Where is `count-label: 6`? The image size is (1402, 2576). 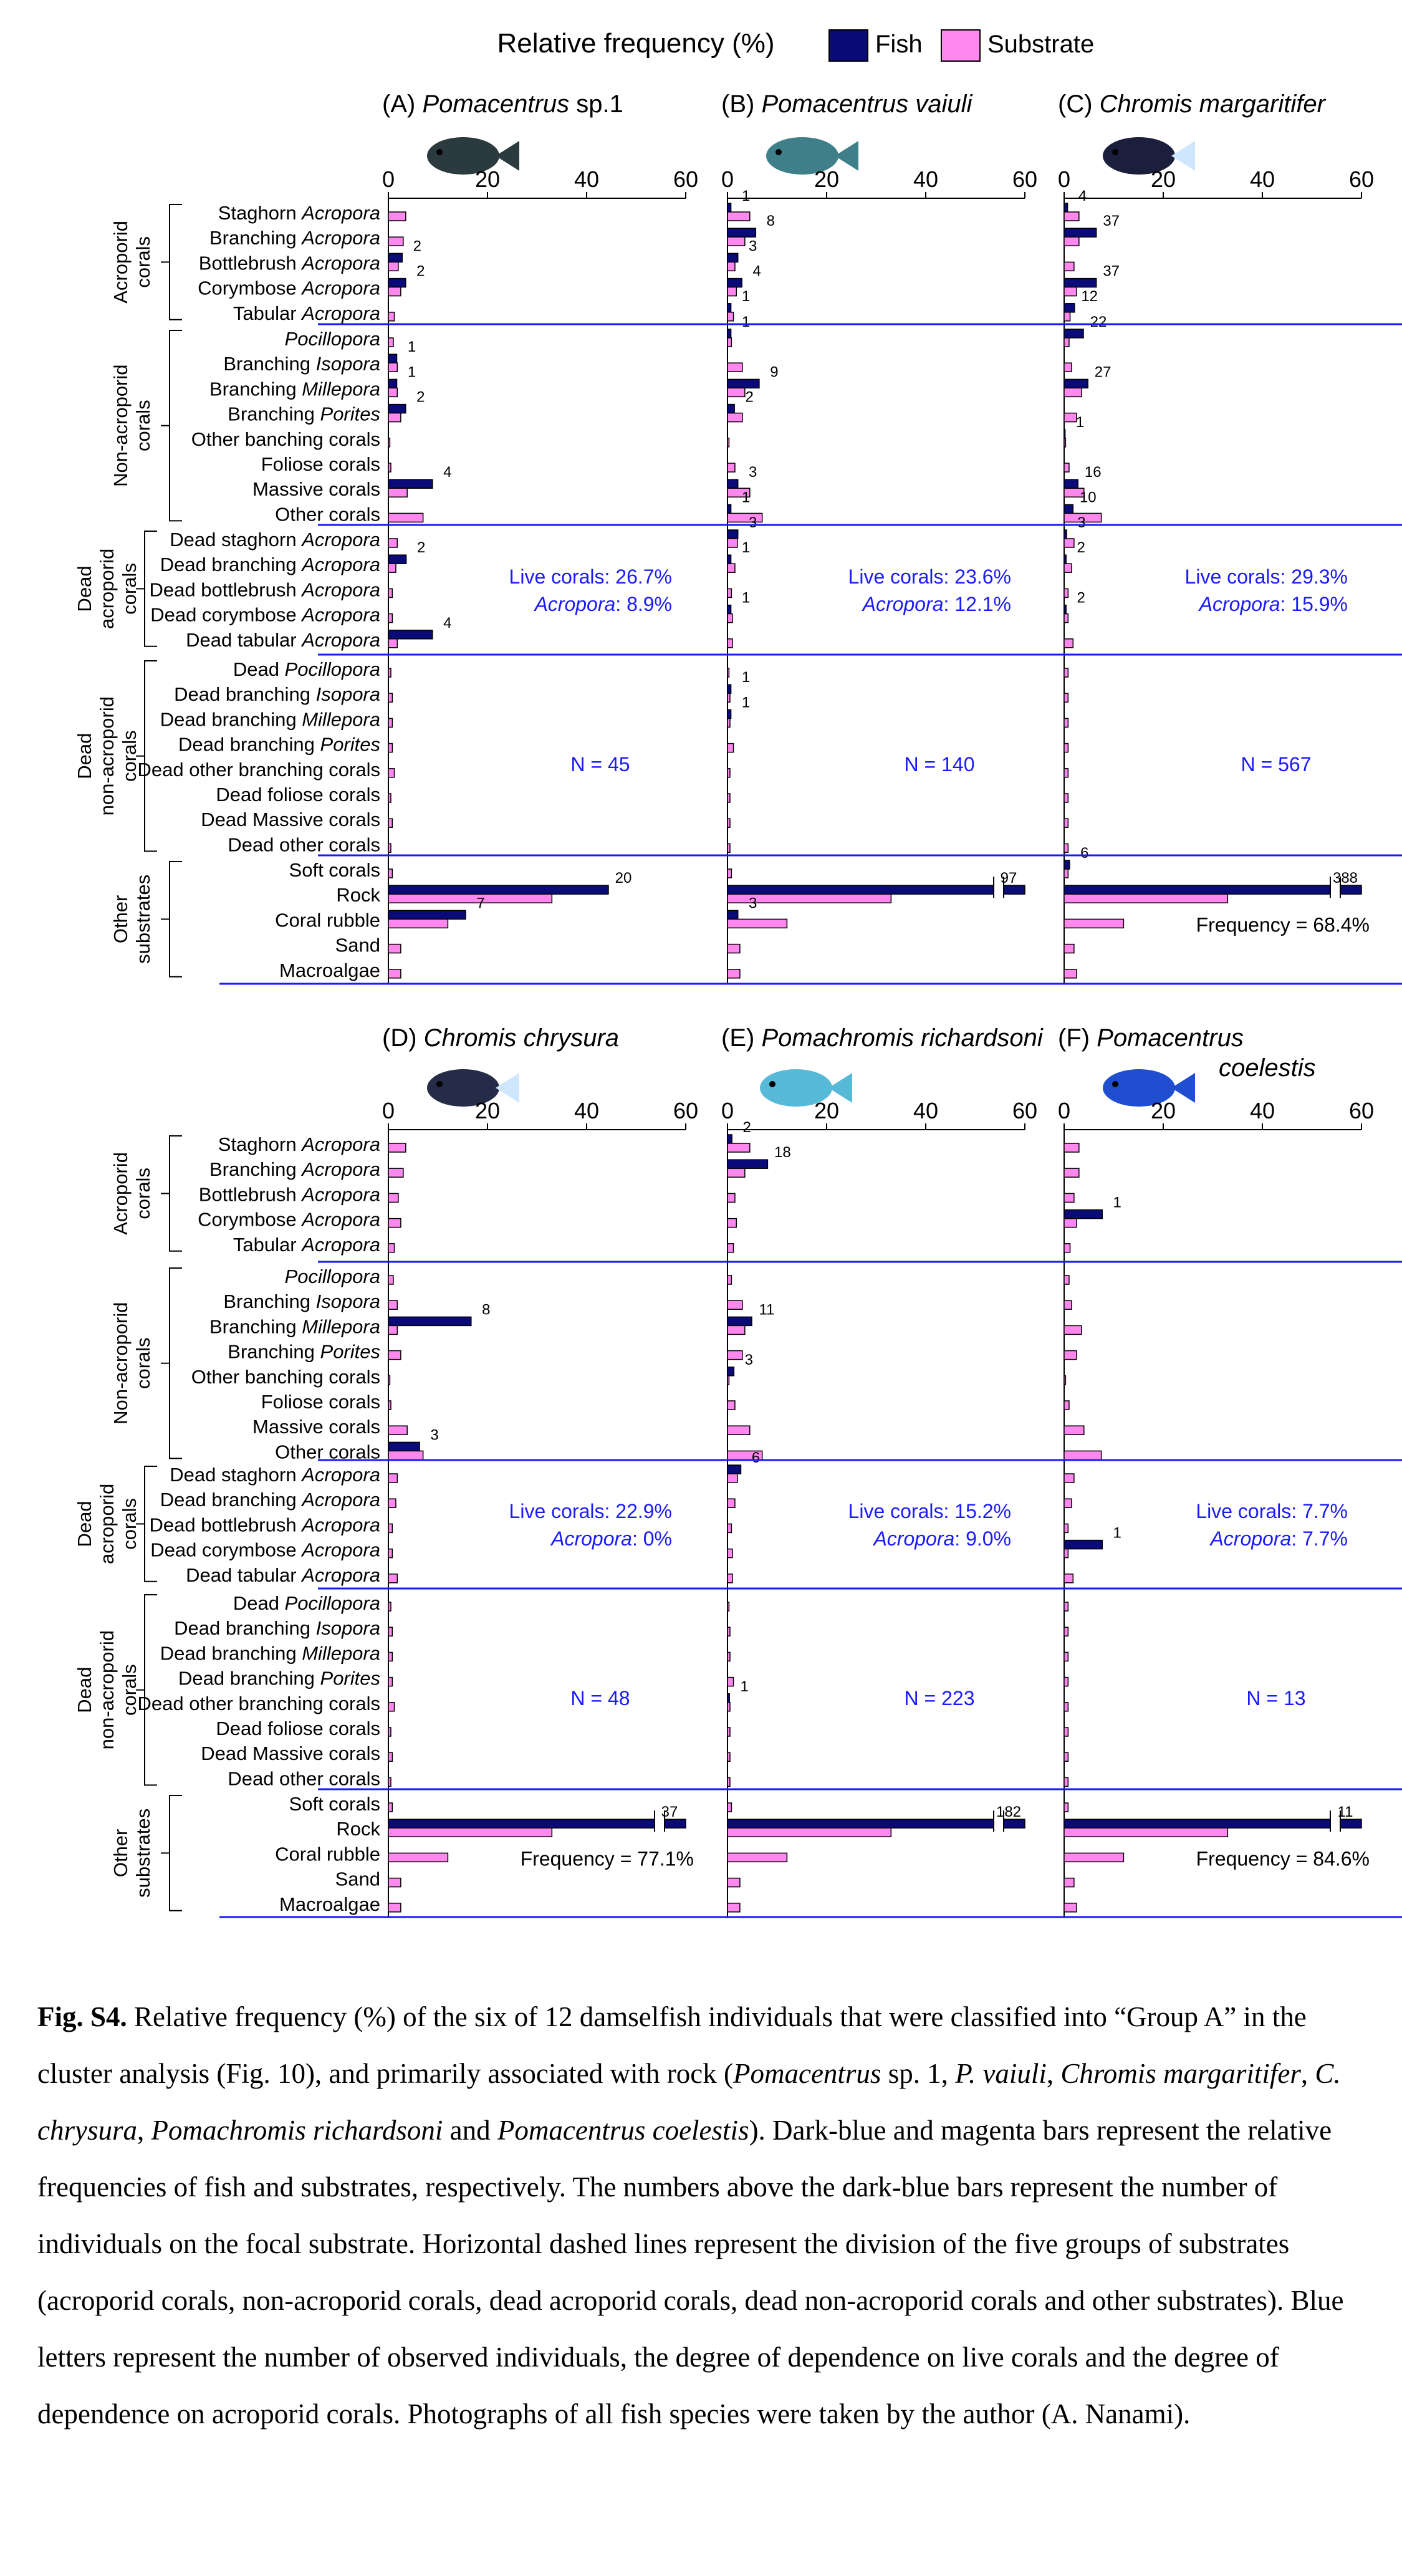 count-label: 6 is located at coordinates (1084, 853).